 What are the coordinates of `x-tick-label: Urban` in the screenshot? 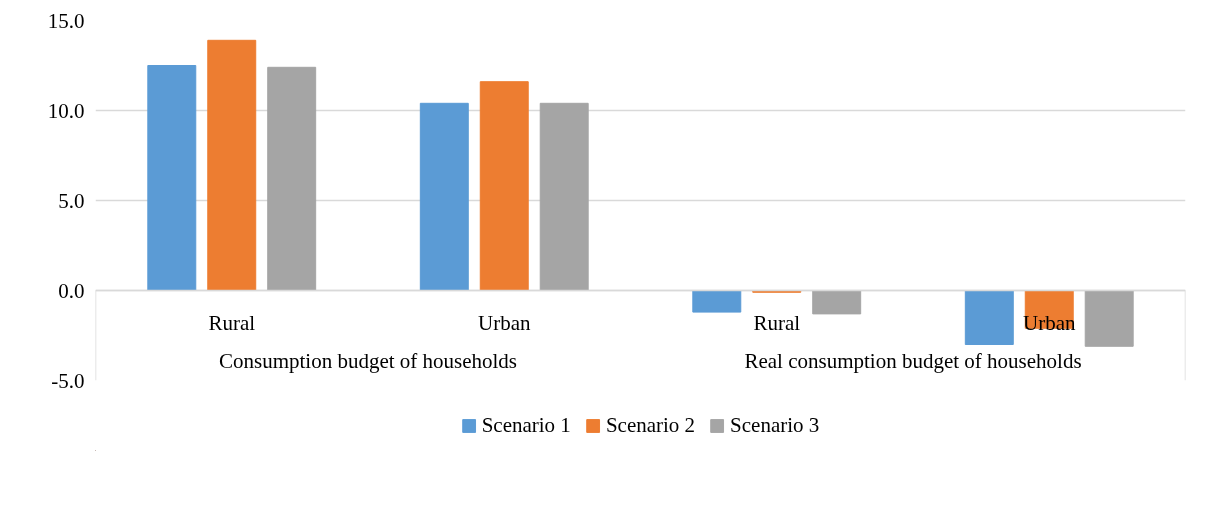 It's located at (504, 322).